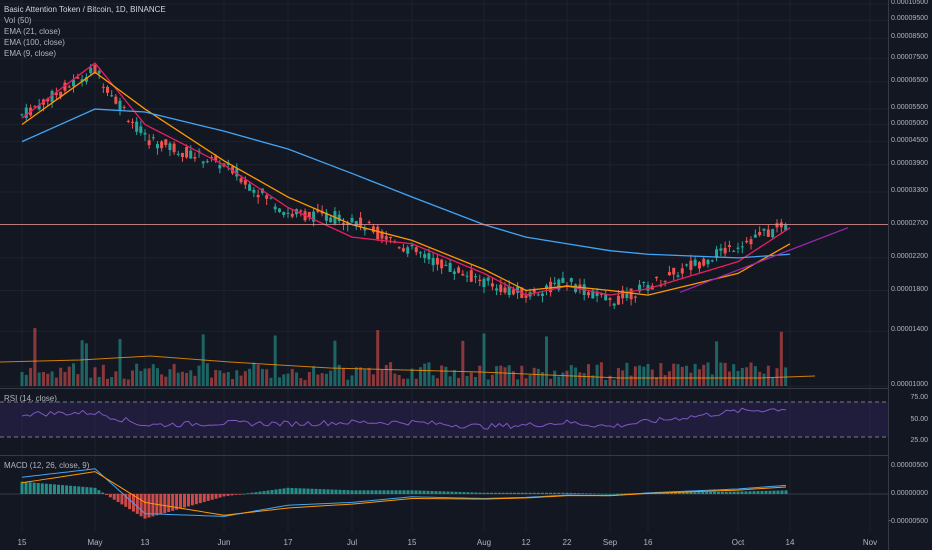 The image size is (932, 550). What do you see at coordinates (444, 493) in the screenshot?
I see `macd-pane` at bounding box center [444, 493].